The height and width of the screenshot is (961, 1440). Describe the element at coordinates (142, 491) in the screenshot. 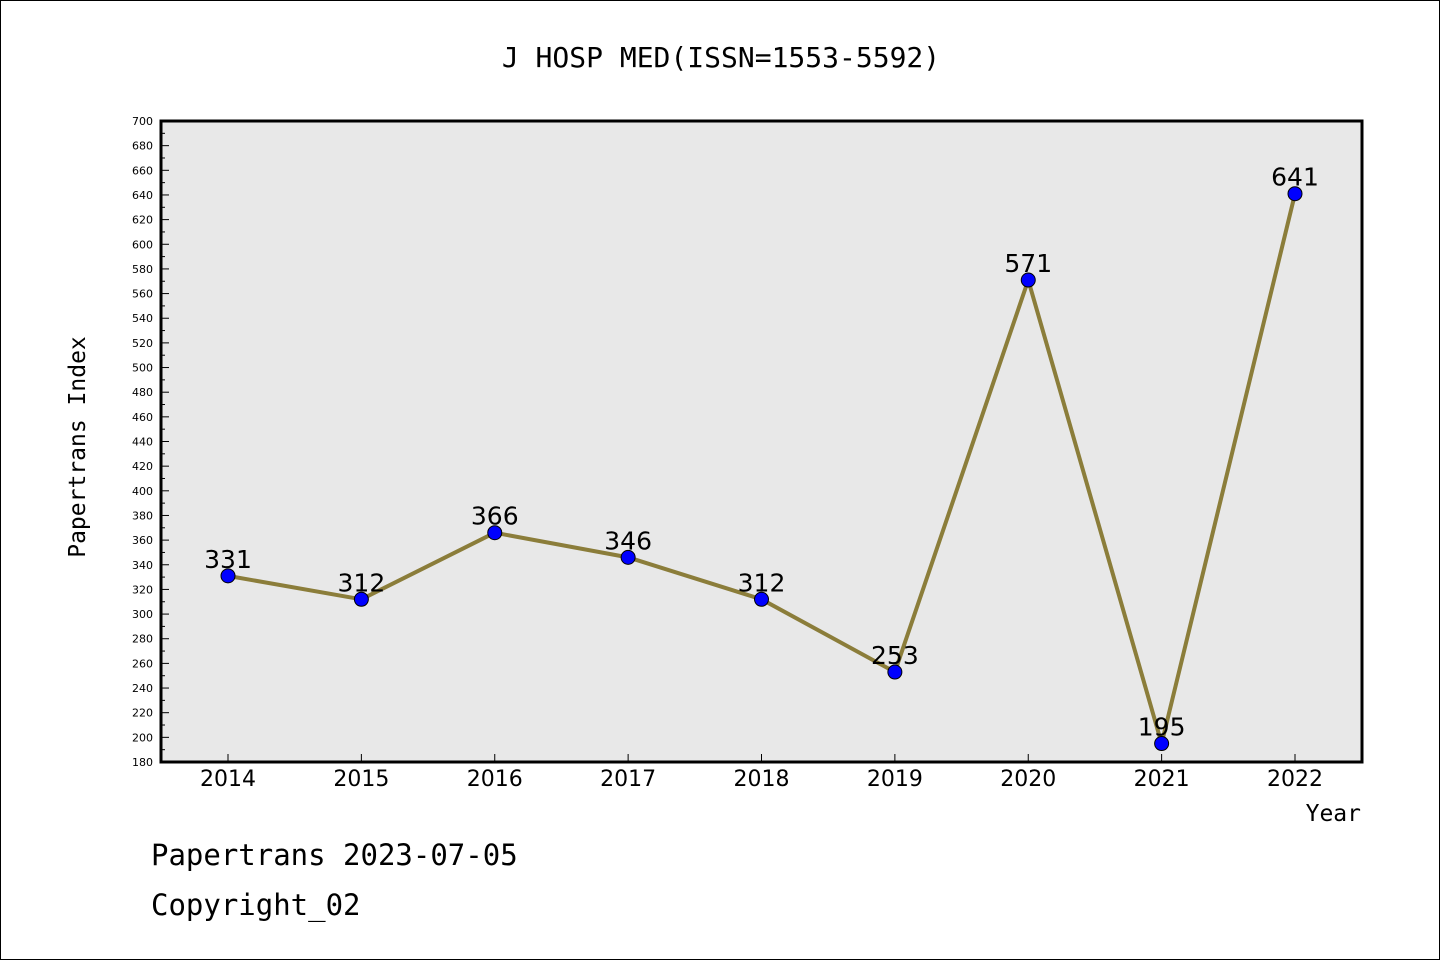

I see `y-tick-label: 400` at that location.